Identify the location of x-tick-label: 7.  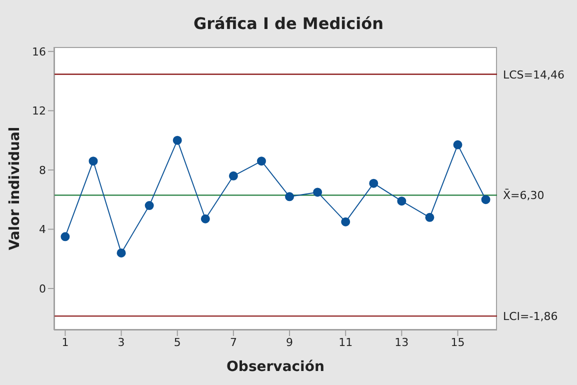
(233, 342).